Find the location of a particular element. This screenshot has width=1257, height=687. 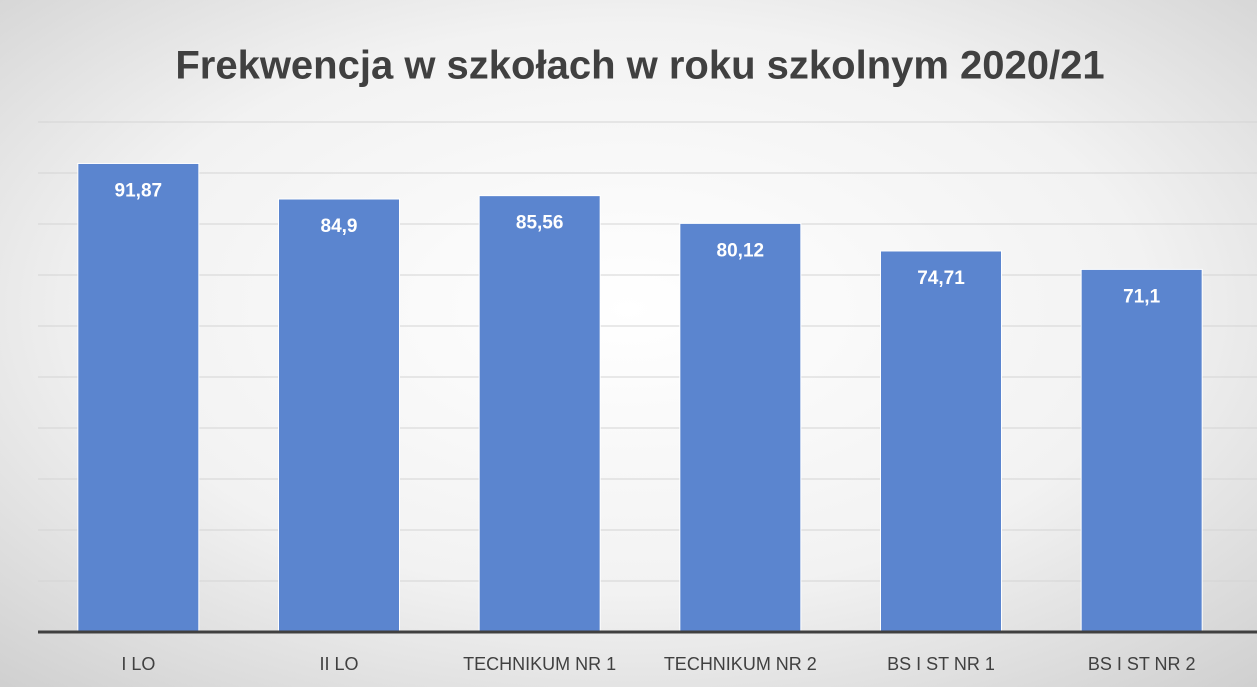

value-label: 74,71 is located at coordinates (941, 278).